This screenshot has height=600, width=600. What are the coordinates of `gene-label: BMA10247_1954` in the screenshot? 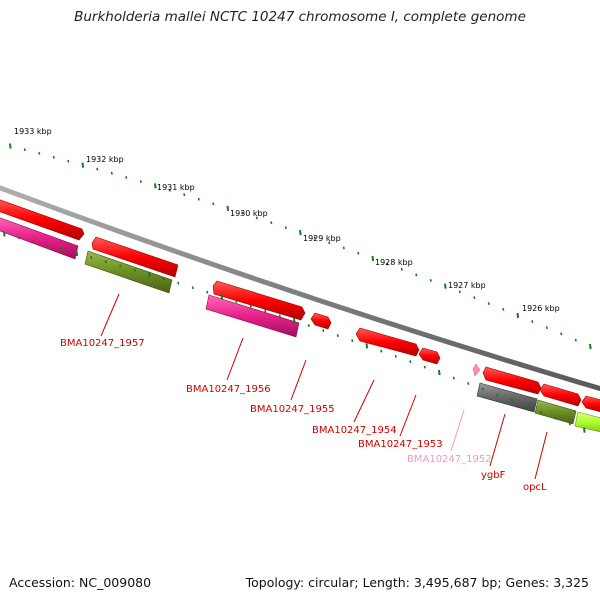 It's located at (354, 430).